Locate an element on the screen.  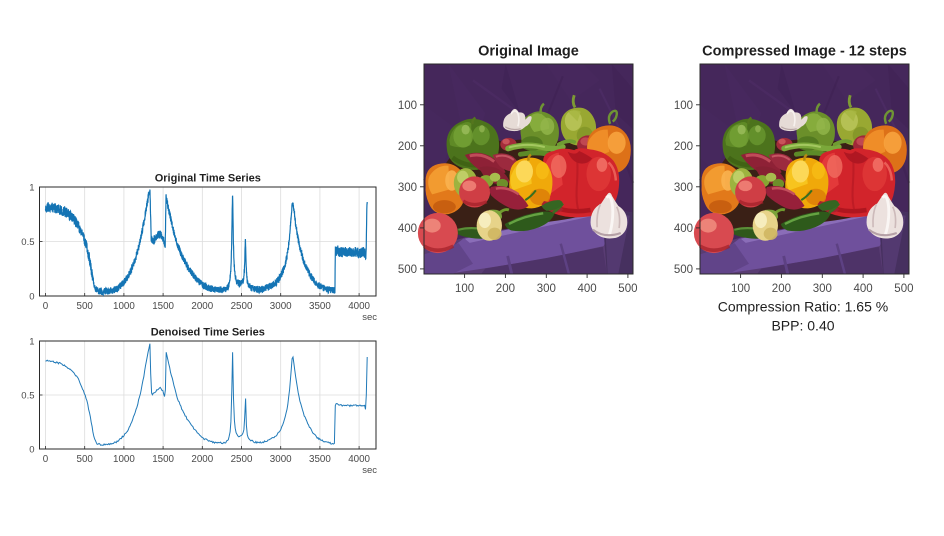
svg-text: BPP: 0.40 is located at coordinates (802, 326).